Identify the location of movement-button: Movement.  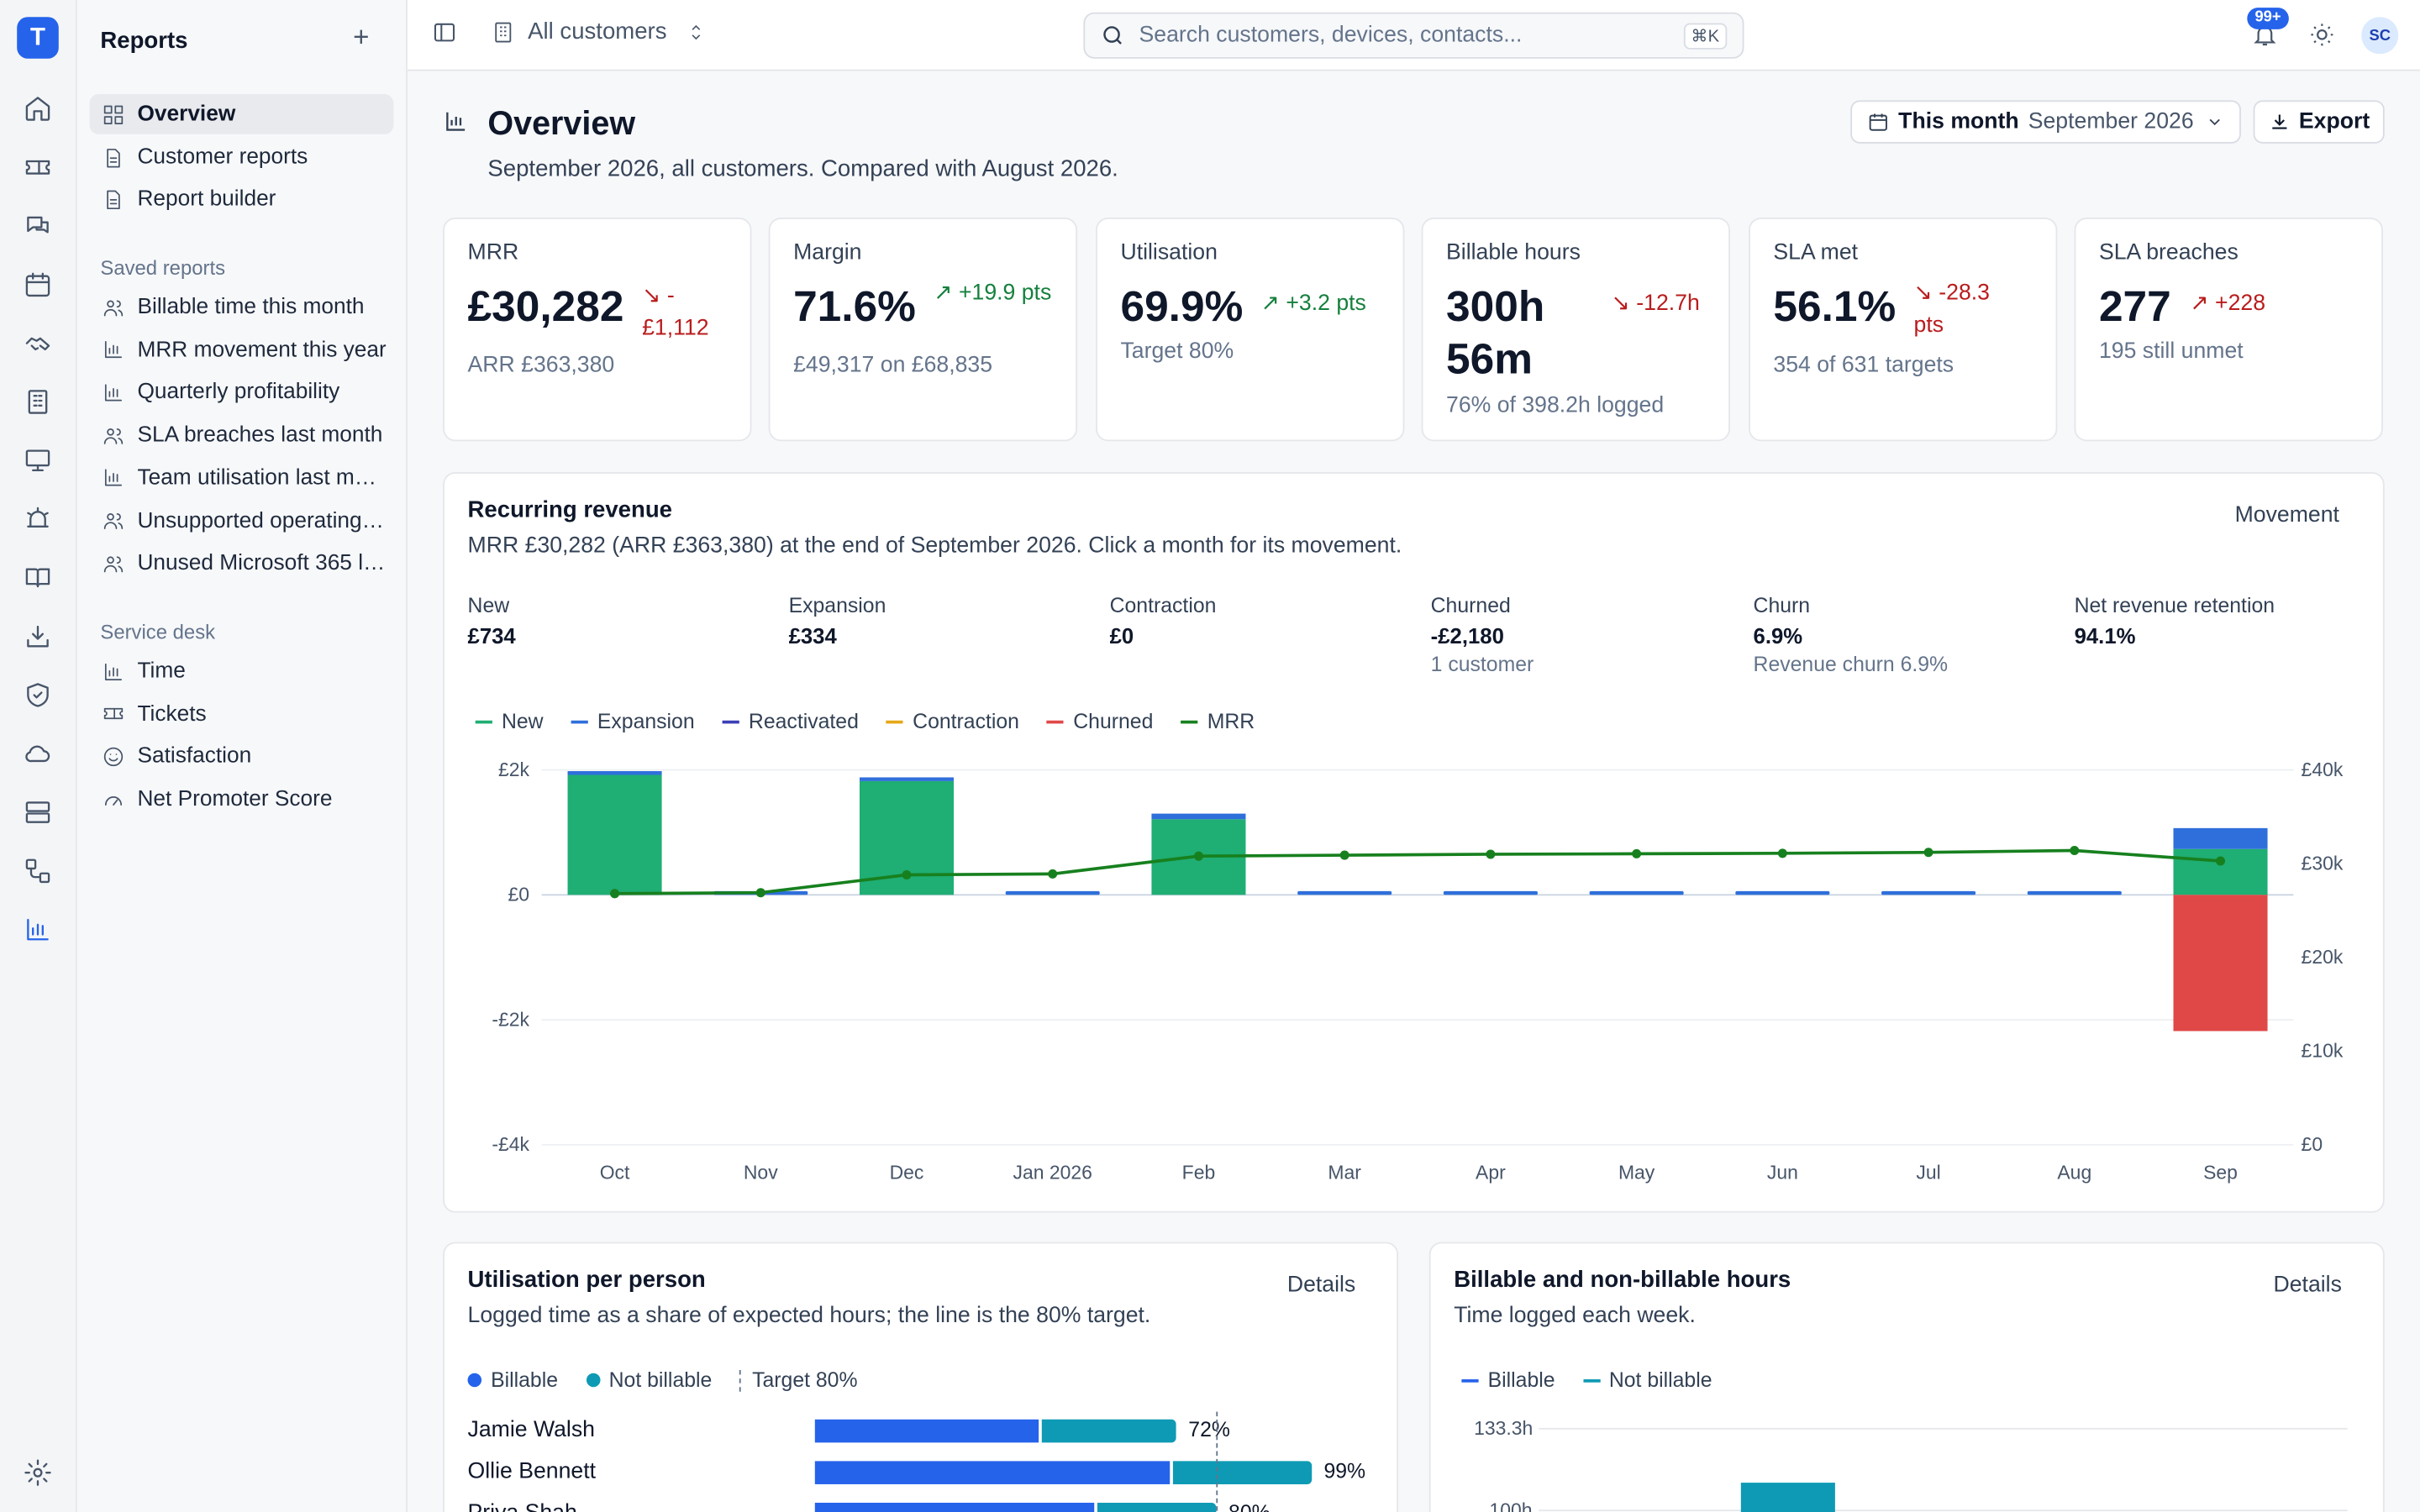
(2286, 515).